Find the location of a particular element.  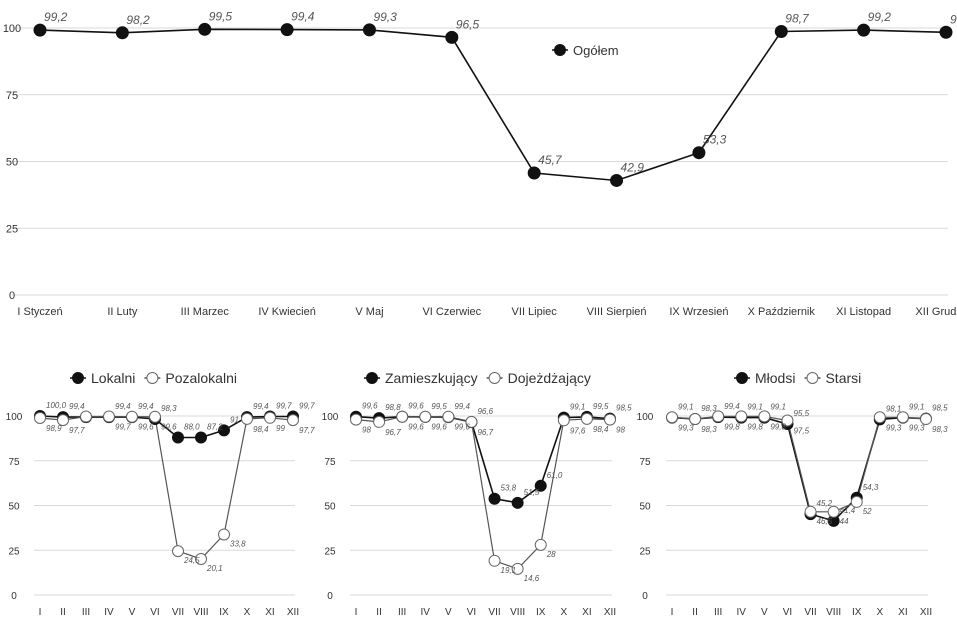

data-label: 44 is located at coordinates (844, 521).